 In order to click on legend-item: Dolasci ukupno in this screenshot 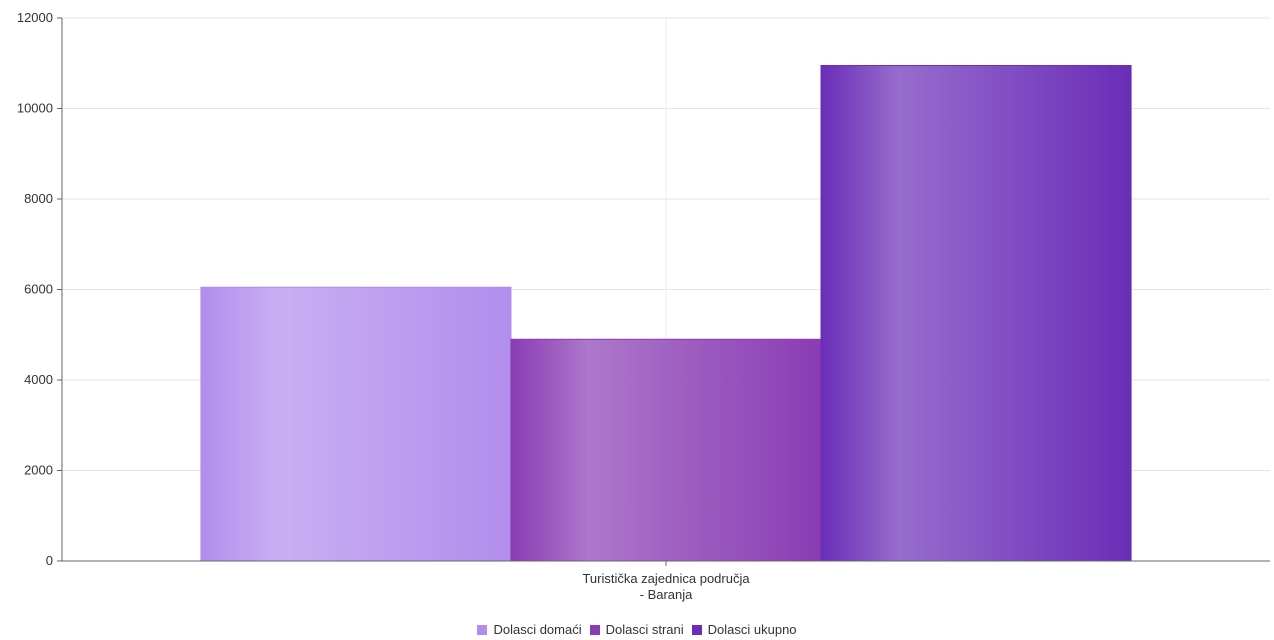, I will do `click(744, 629)`.